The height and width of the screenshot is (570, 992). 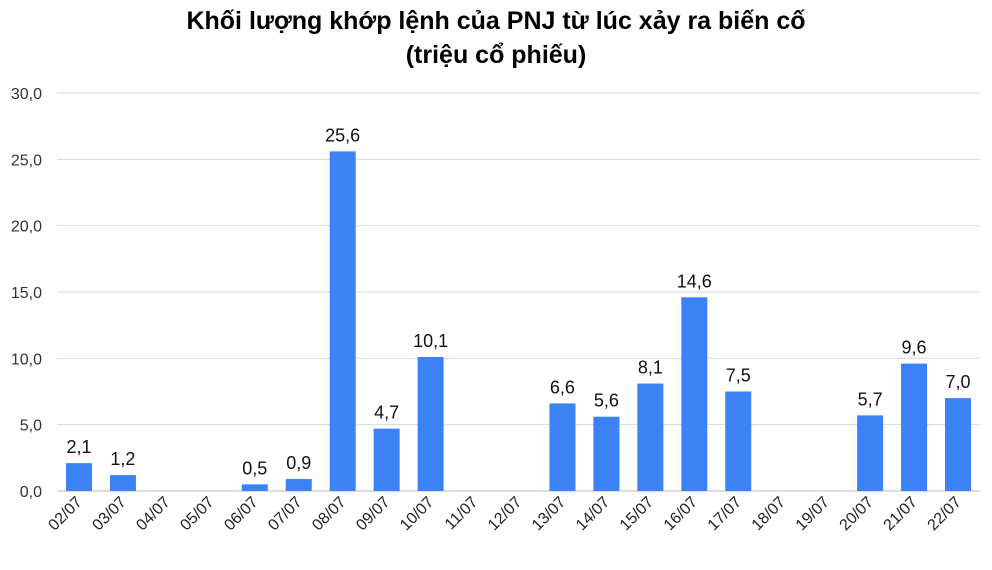 What do you see at coordinates (637, 514) in the screenshot?
I see `x-tick-label: 15/07` at bounding box center [637, 514].